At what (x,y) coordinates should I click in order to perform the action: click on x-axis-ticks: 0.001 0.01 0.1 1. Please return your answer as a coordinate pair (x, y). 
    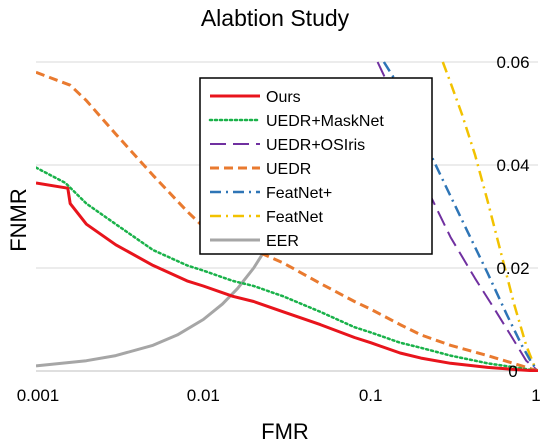
    Looking at the image, I should click on (279, 395).